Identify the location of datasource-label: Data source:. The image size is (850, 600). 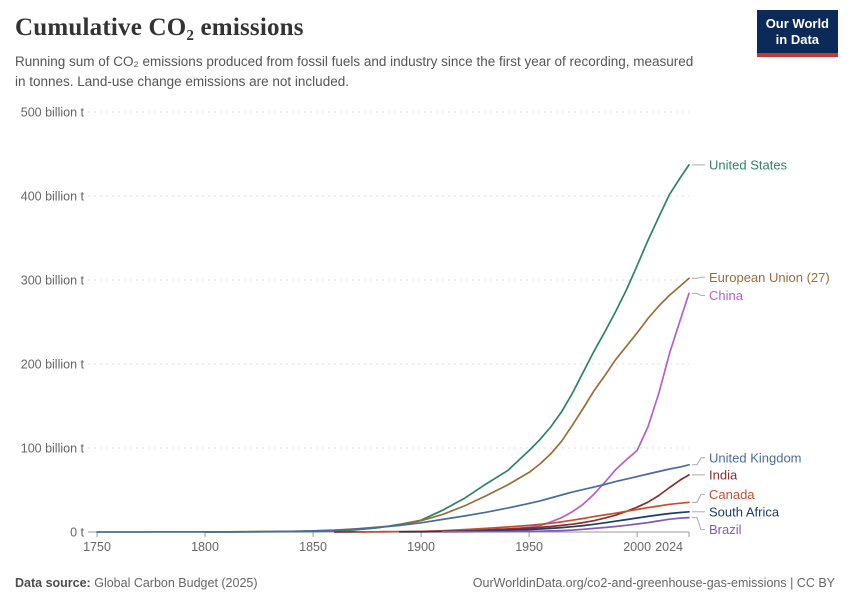
(53, 583).